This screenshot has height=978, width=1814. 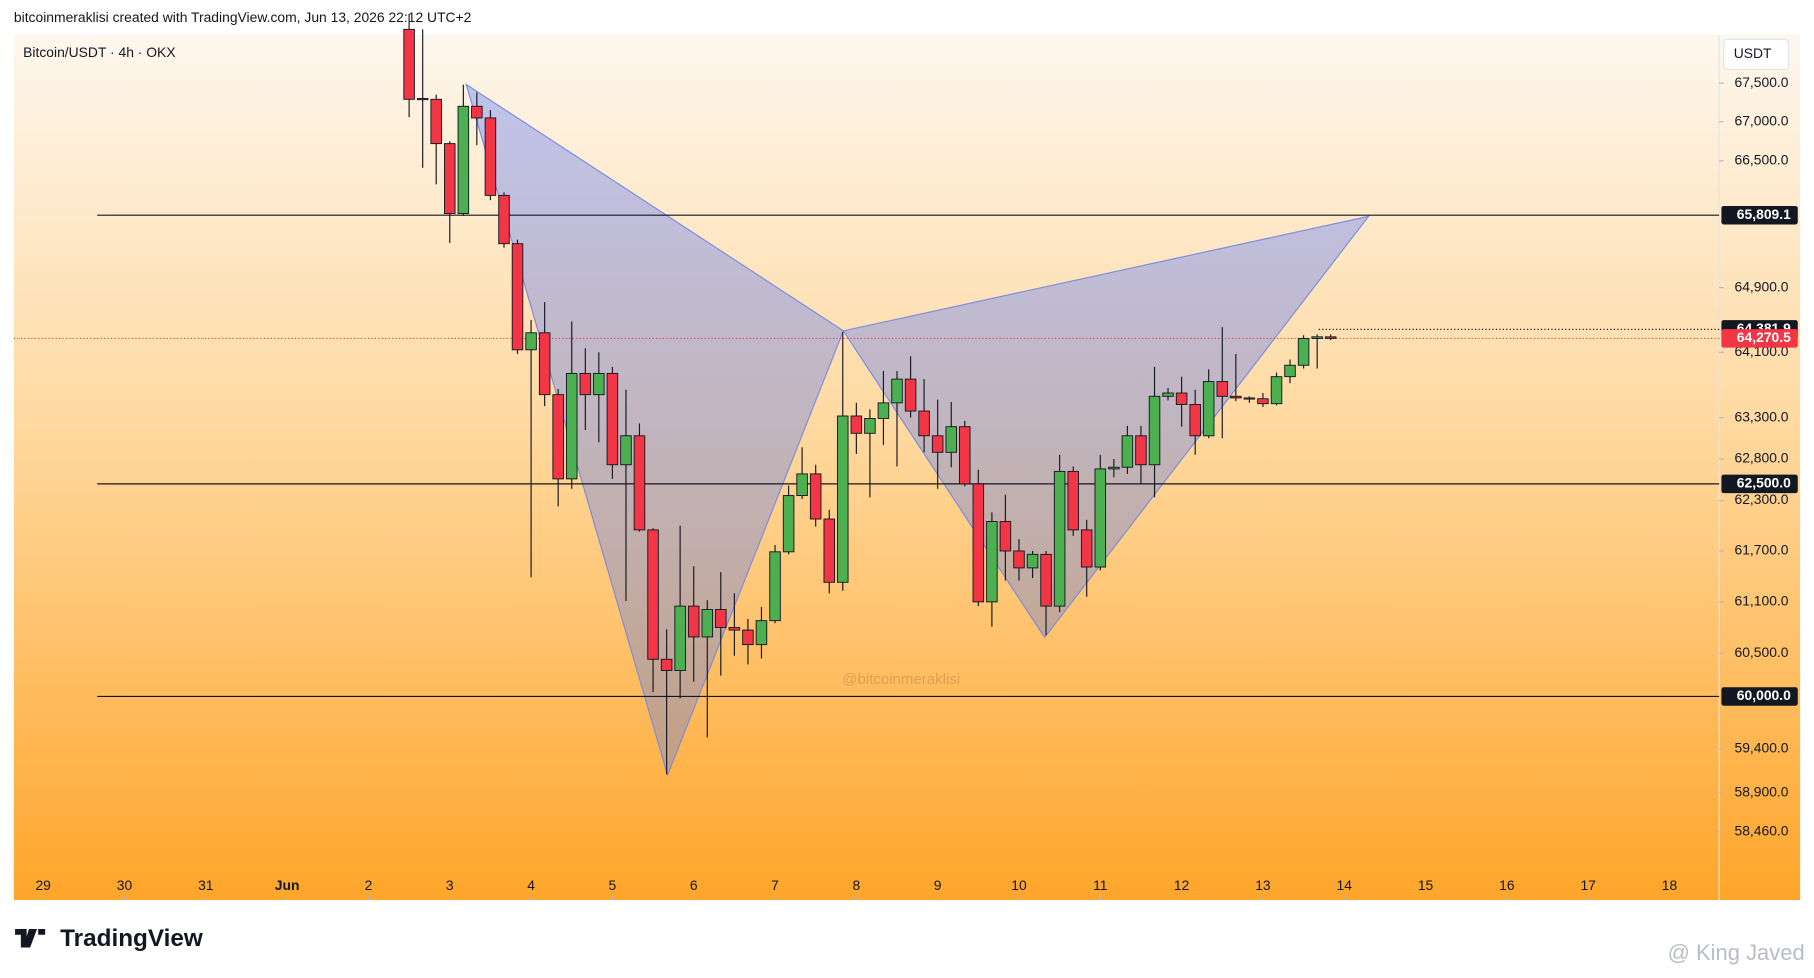 I want to click on logo-icon, so click(x=30, y=938).